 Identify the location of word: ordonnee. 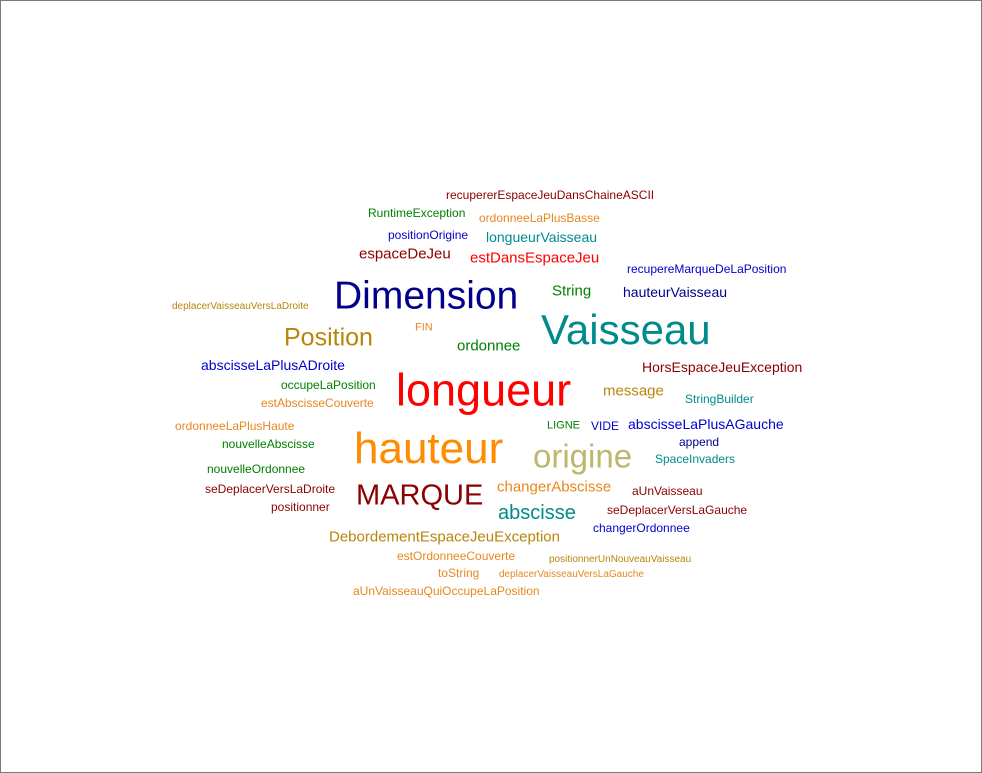
(489, 346).